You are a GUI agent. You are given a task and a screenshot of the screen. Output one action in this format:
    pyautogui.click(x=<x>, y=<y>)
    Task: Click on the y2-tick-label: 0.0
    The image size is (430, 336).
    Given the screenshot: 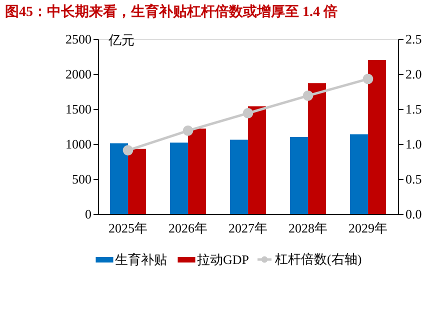 What is the action you would take?
    pyautogui.click(x=414, y=214)
    